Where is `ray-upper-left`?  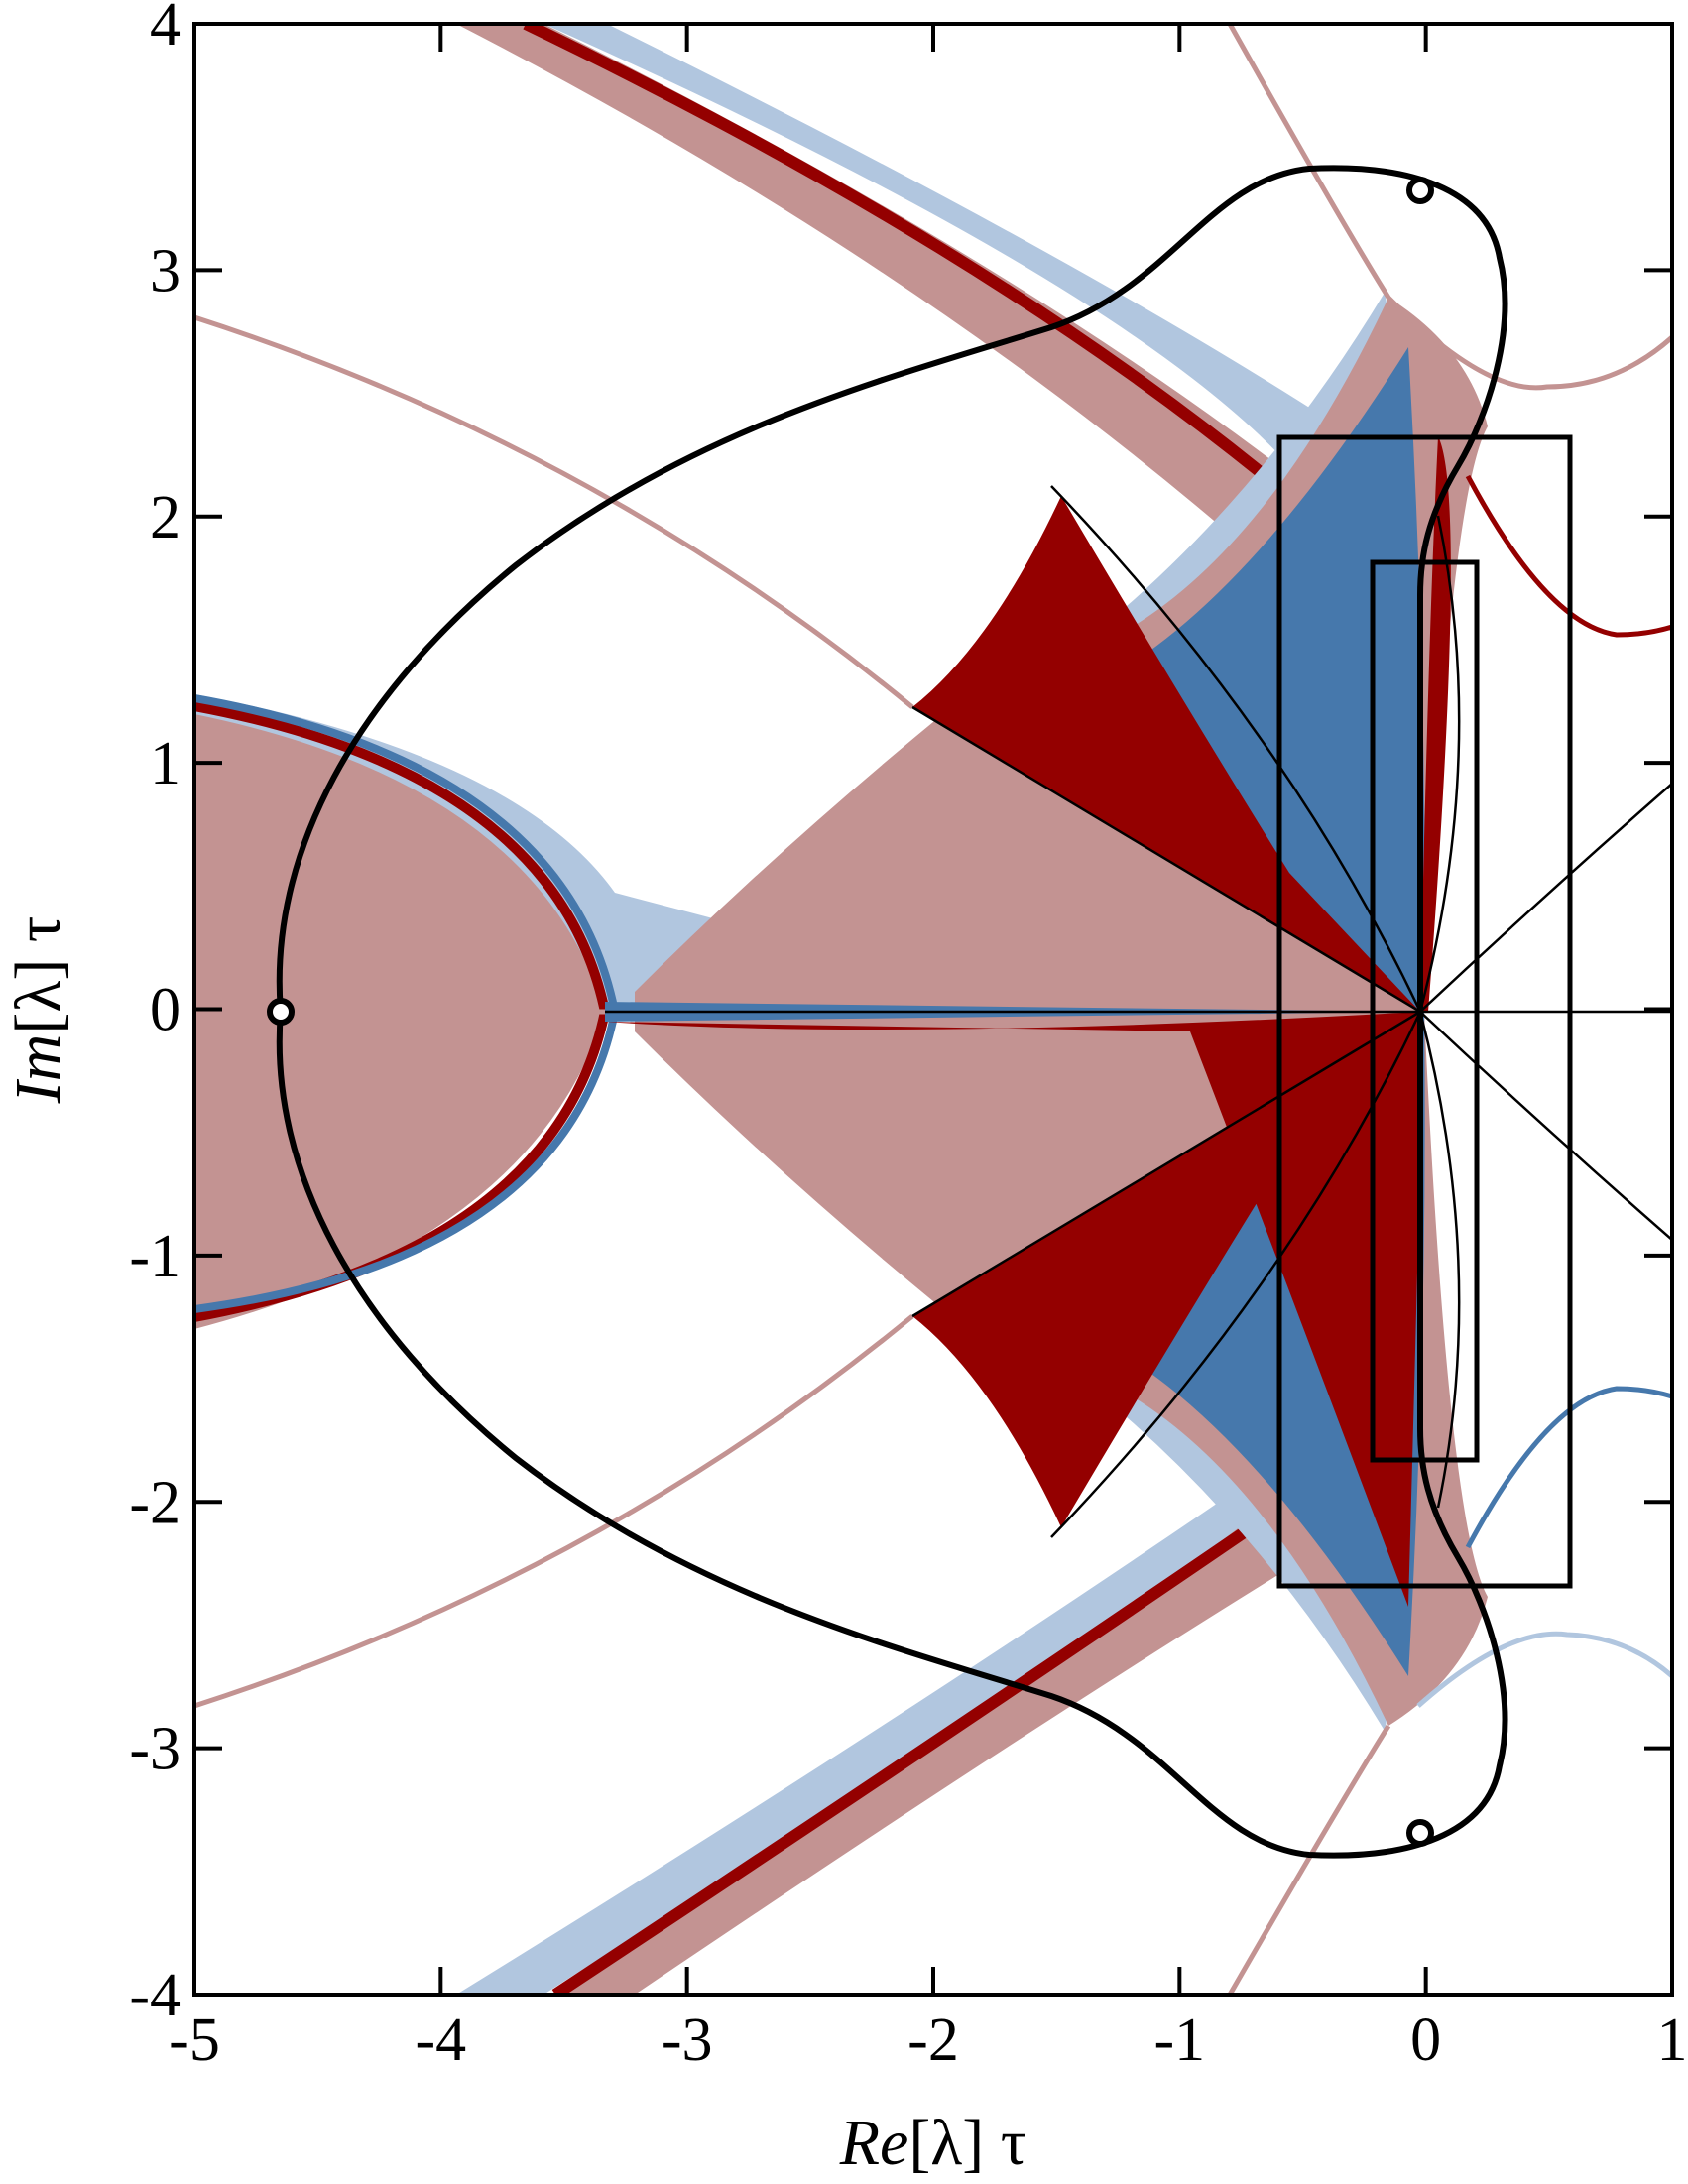 ray-upper-left is located at coordinates (1166, 859).